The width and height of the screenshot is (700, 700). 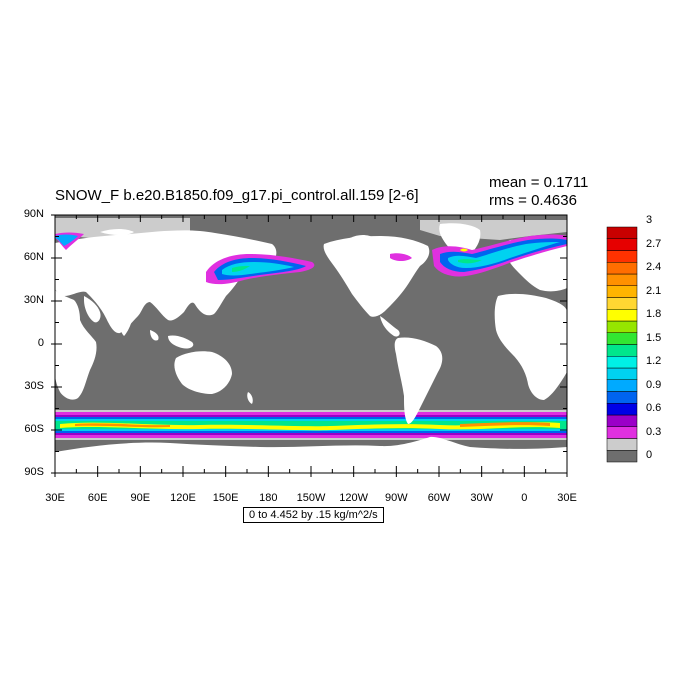 I want to click on lon-tick-label: 150E, so click(x=225, y=498).